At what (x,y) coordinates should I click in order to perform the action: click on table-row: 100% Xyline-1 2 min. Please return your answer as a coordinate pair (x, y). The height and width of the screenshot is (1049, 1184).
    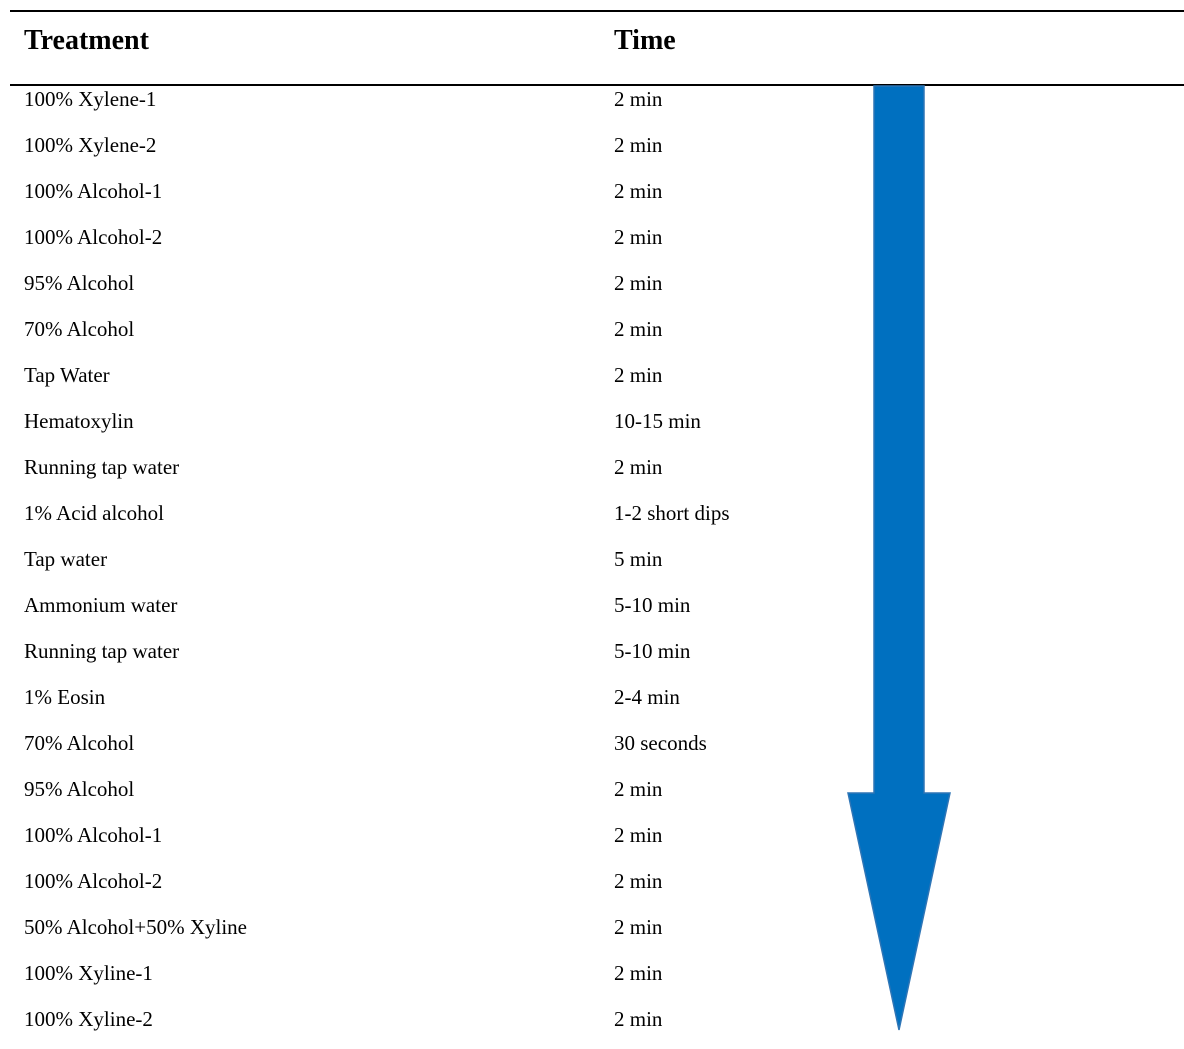
    Looking at the image, I should click on (592, 980).